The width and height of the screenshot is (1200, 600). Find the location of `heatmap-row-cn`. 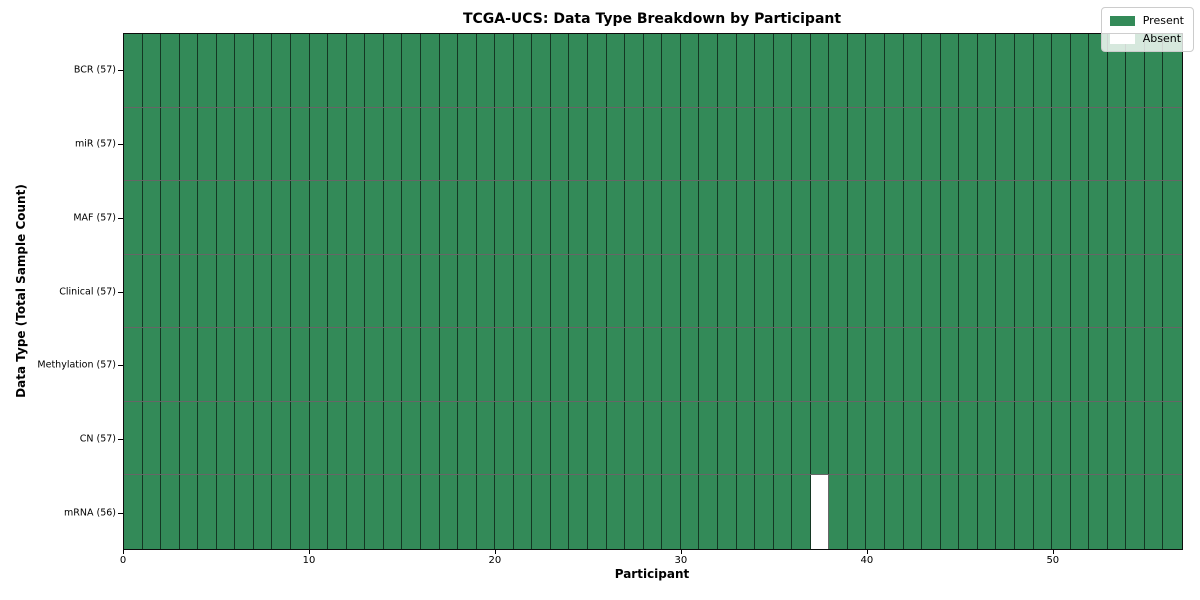

heatmap-row-cn is located at coordinates (653, 438).